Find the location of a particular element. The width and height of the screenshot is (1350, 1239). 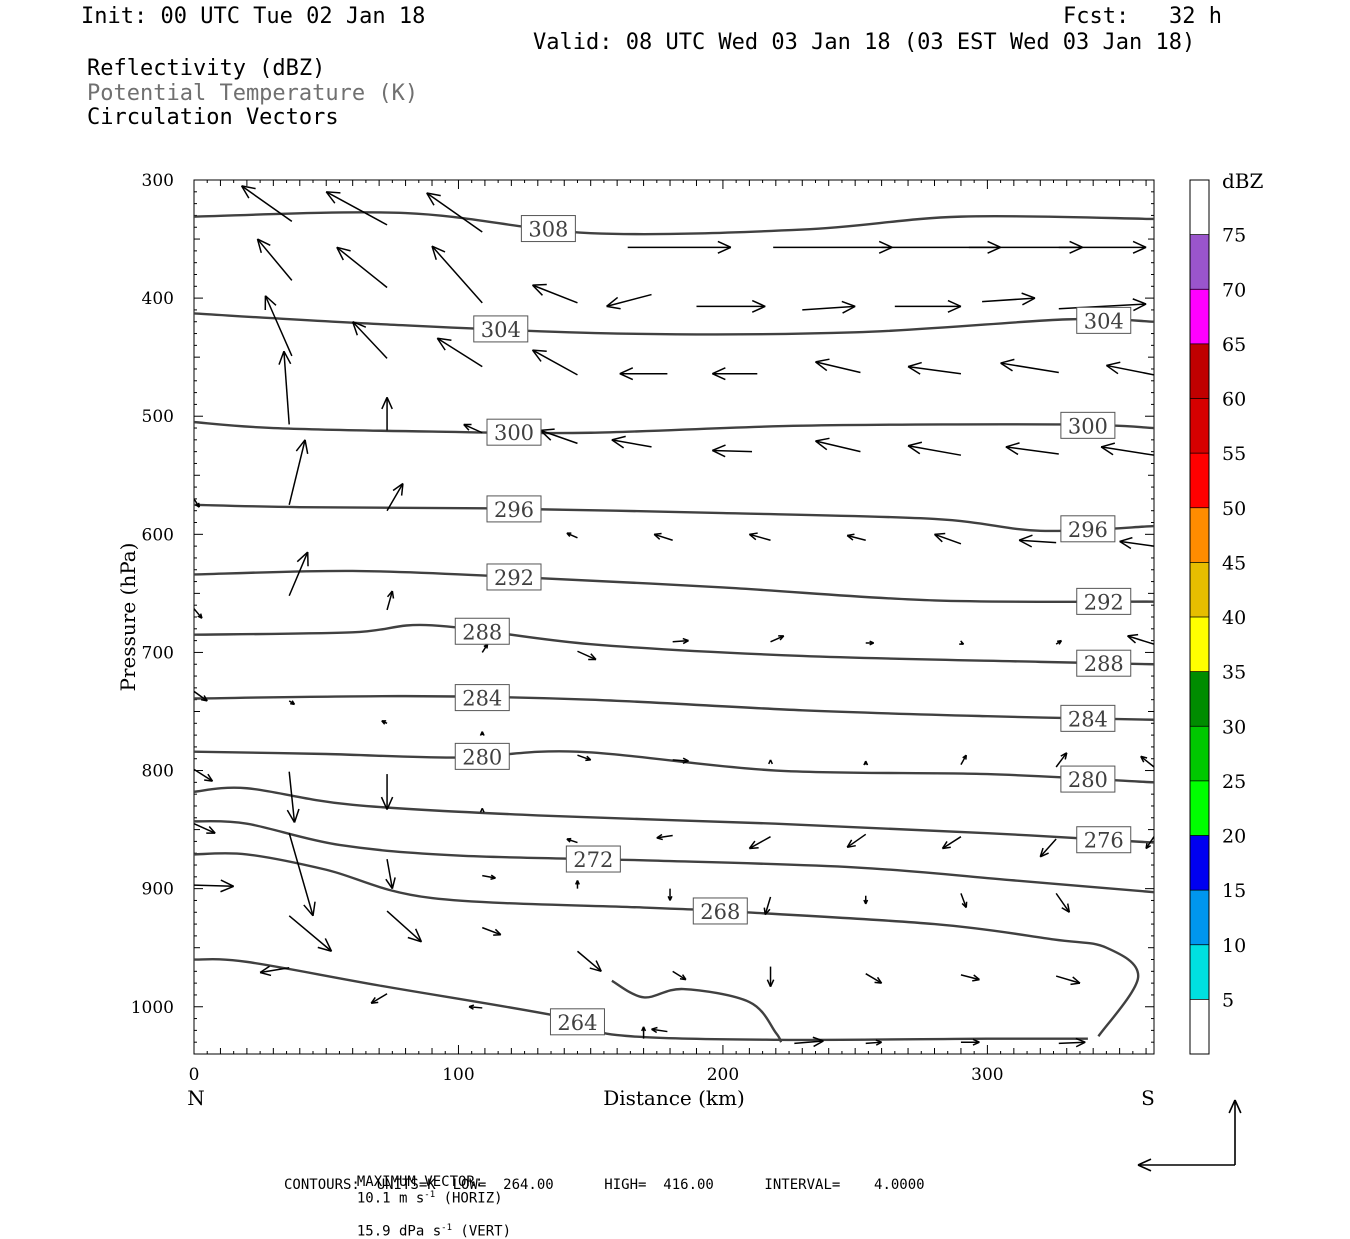

x-tick-label: 300 is located at coordinates (987, 1075).